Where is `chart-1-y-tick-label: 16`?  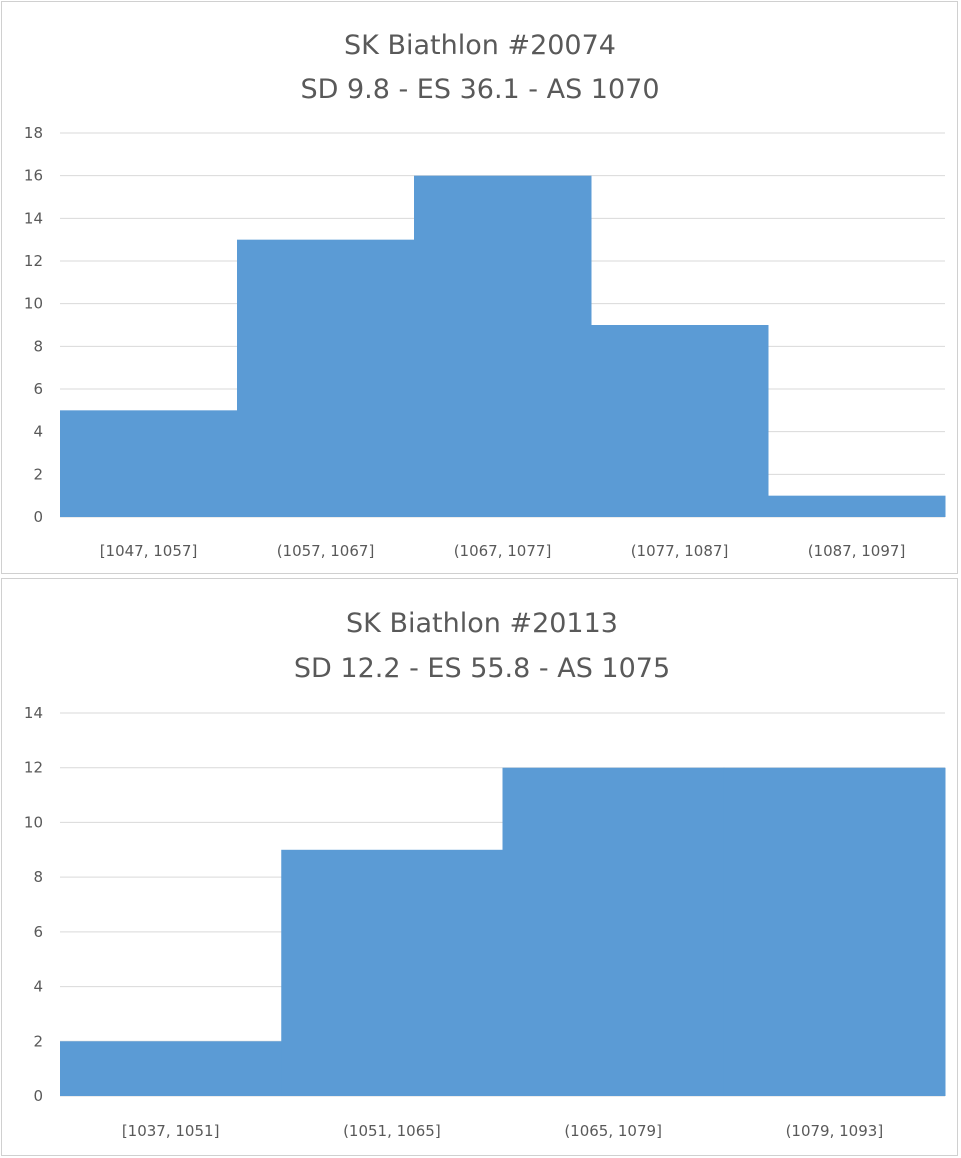
chart-1-y-tick-label: 16 is located at coordinates (33, 176).